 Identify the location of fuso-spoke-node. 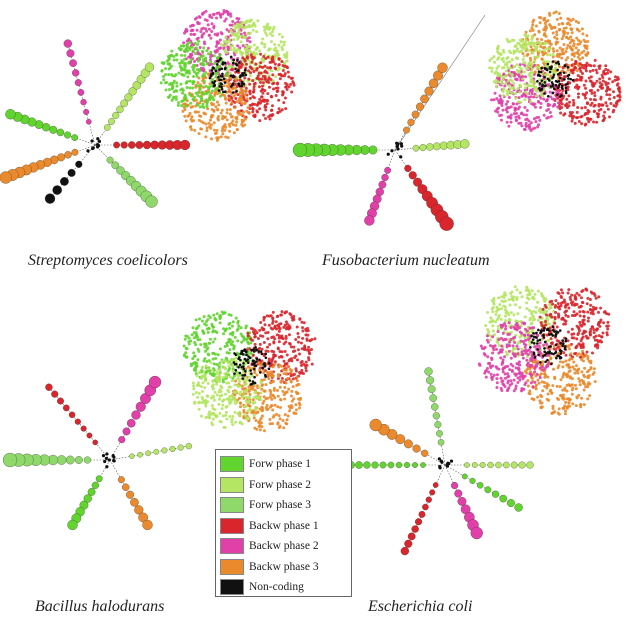
(369, 220).